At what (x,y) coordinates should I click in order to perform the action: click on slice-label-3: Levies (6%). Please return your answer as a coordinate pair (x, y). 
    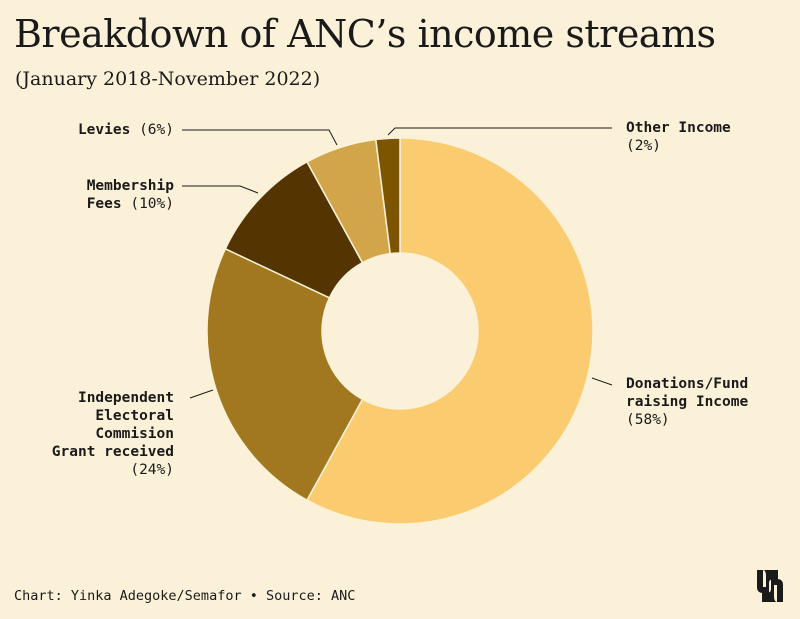
    Looking at the image, I should click on (126, 130).